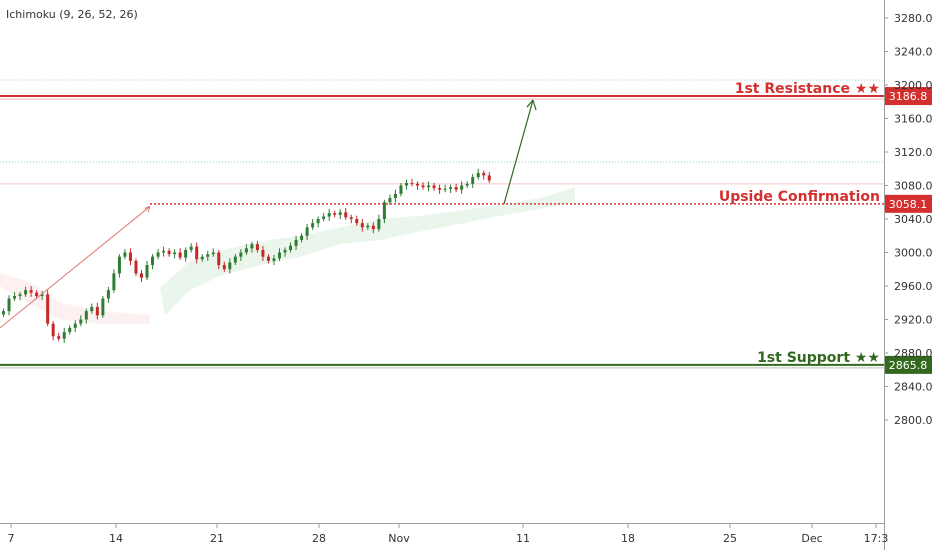  Describe the element at coordinates (116, 538) in the screenshot. I see `x-tick-label: 14` at that location.